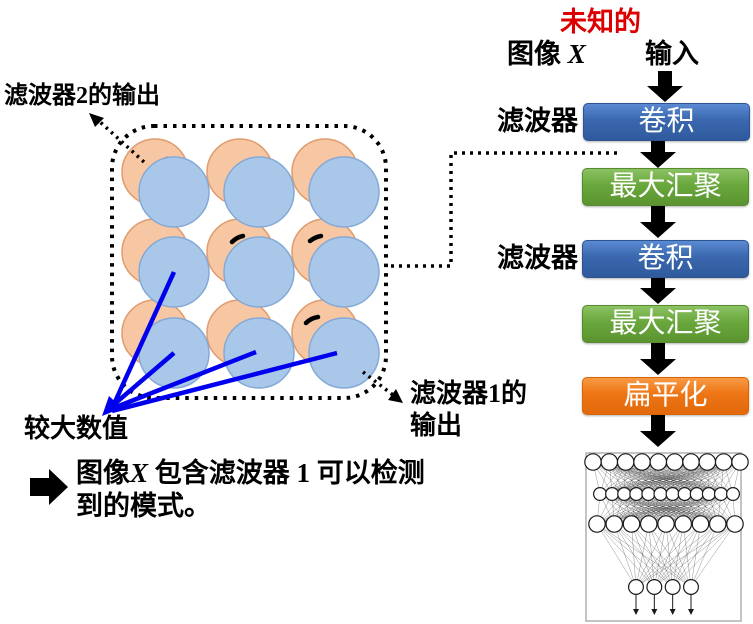  What do you see at coordinates (537, 258) in the screenshot?
I see `filter-label-2: 滤波器` at bounding box center [537, 258].